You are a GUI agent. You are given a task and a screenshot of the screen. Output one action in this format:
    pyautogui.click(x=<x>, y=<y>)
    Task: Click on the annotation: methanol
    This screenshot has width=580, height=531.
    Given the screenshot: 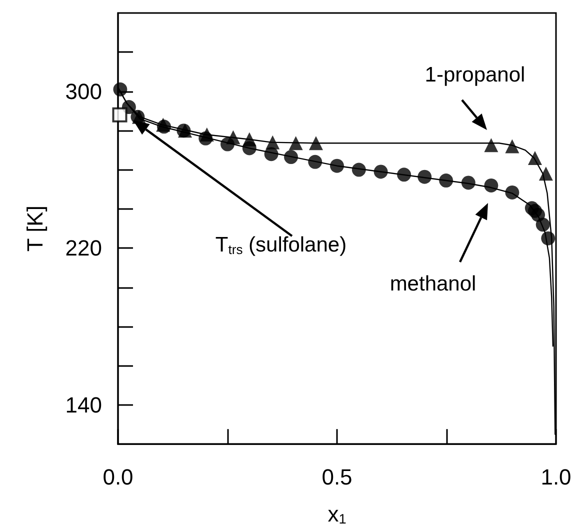 What is the action you would take?
    pyautogui.click(x=433, y=284)
    